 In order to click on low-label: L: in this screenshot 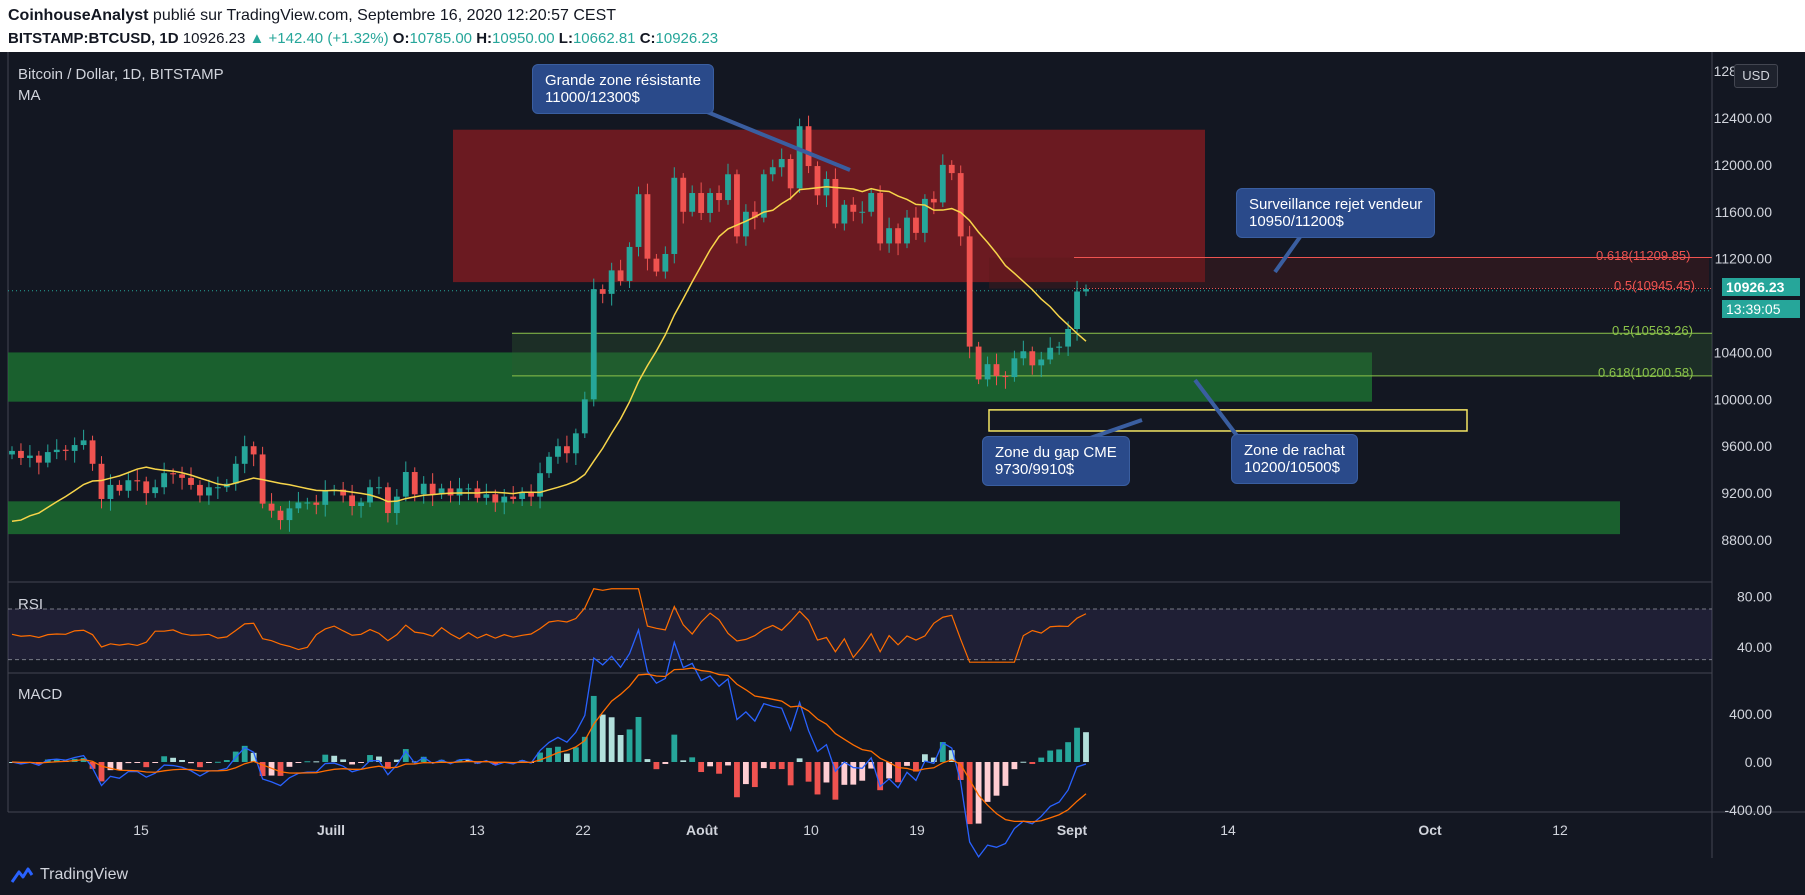, I will do `click(565, 38)`.